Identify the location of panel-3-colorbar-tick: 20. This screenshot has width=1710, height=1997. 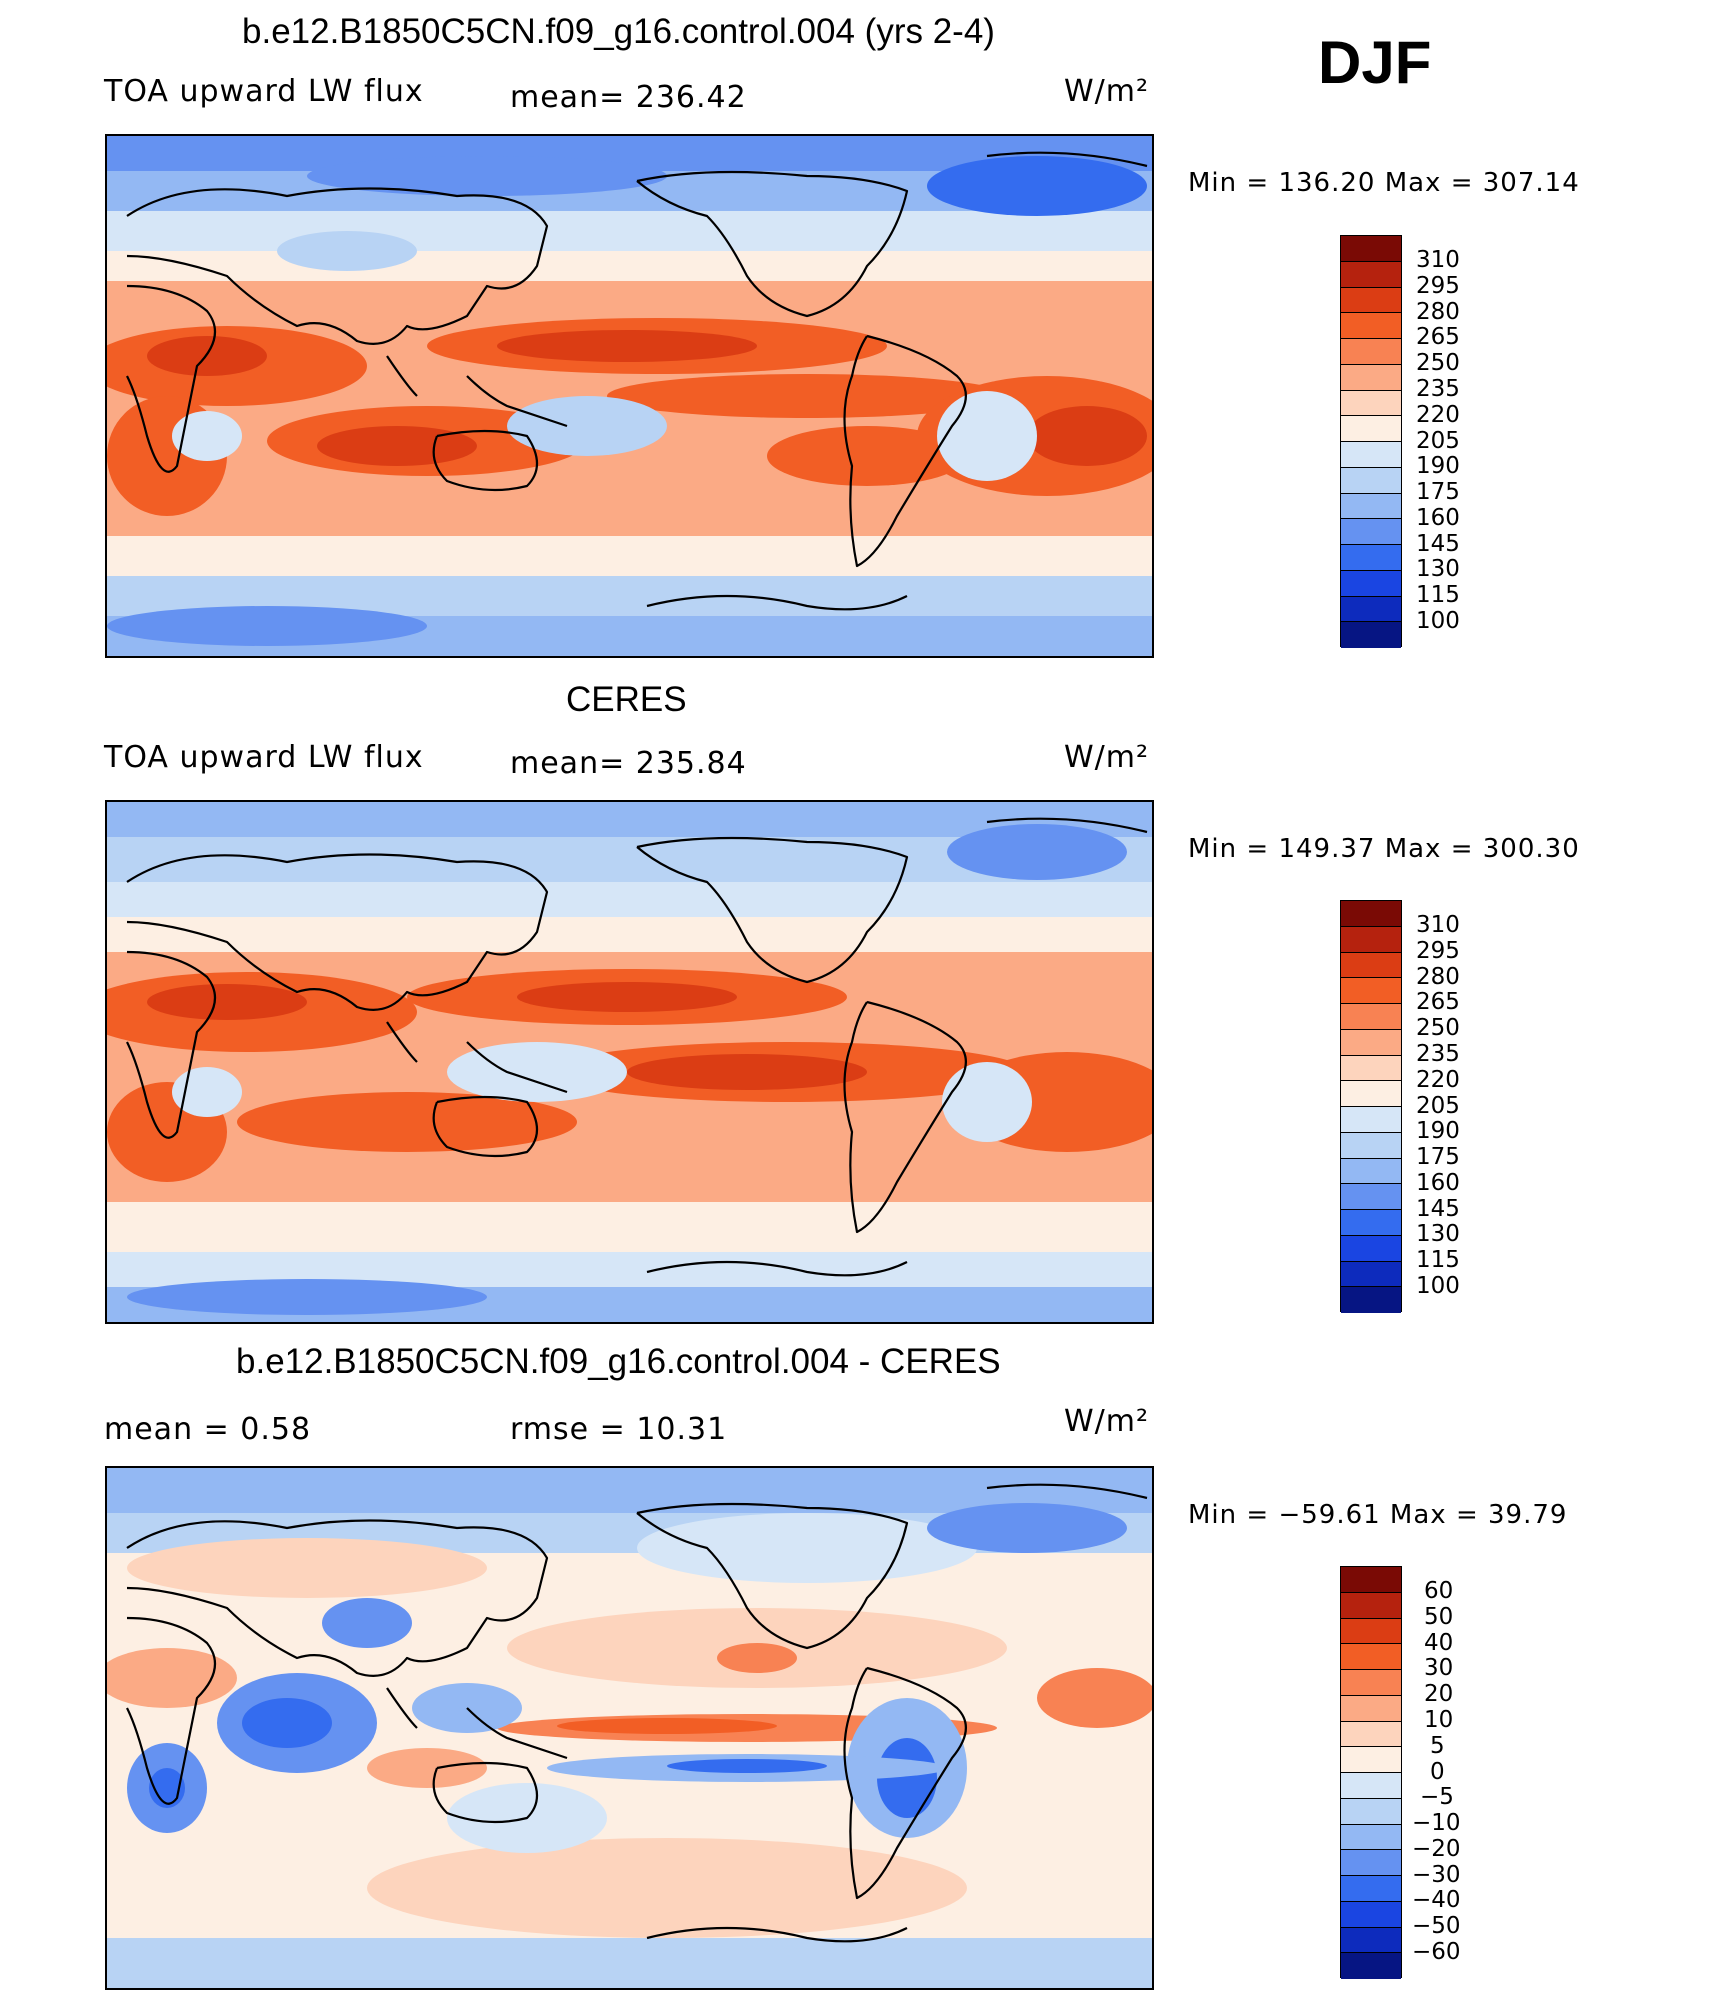
(1439, 1694).